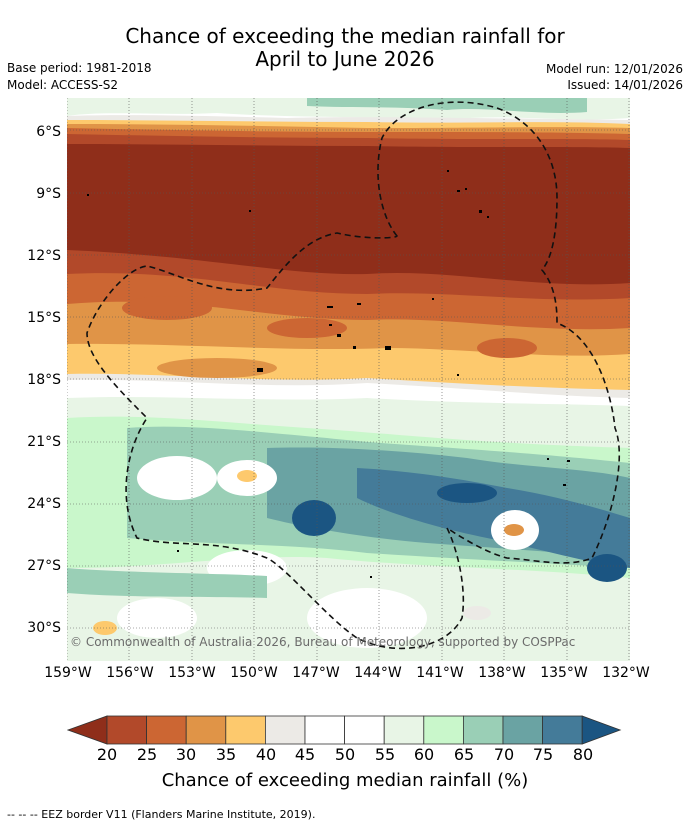 The width and height of the screenshot is (690, 827). Describe the element at coordinates (254, 673) in the screenshot. I see `lon-label-150w: 150°W` at that location.